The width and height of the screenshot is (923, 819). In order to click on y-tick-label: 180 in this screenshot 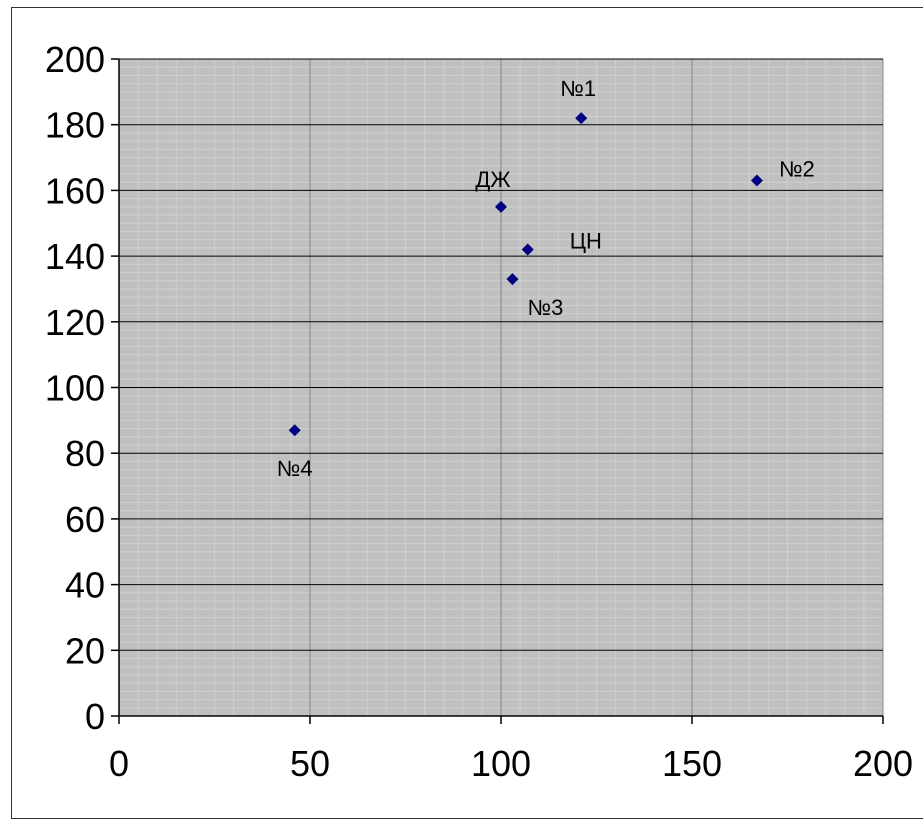, I will do `click(75, 125)`.